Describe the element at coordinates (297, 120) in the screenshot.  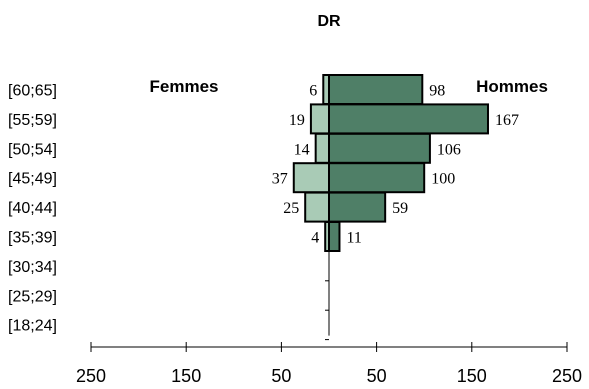
I see `data-label-femmes: 19` at that location.